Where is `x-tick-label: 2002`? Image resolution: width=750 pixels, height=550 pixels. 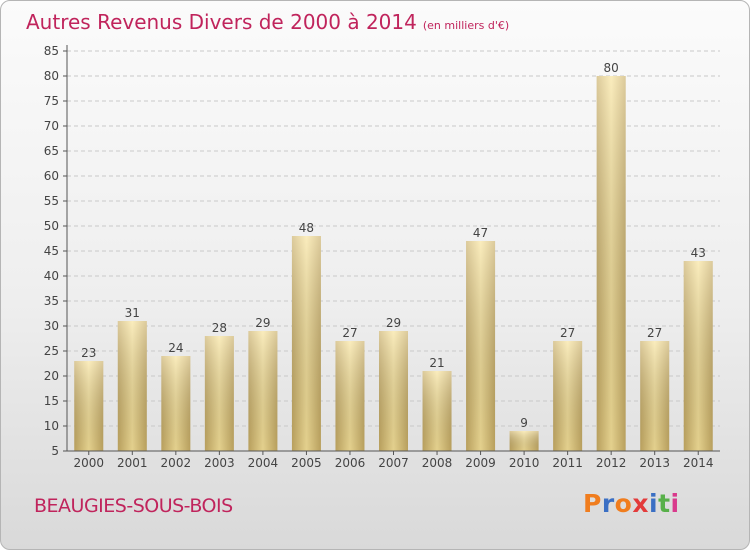
x-tick-label: 2002 is located at coordinates (176, 463).